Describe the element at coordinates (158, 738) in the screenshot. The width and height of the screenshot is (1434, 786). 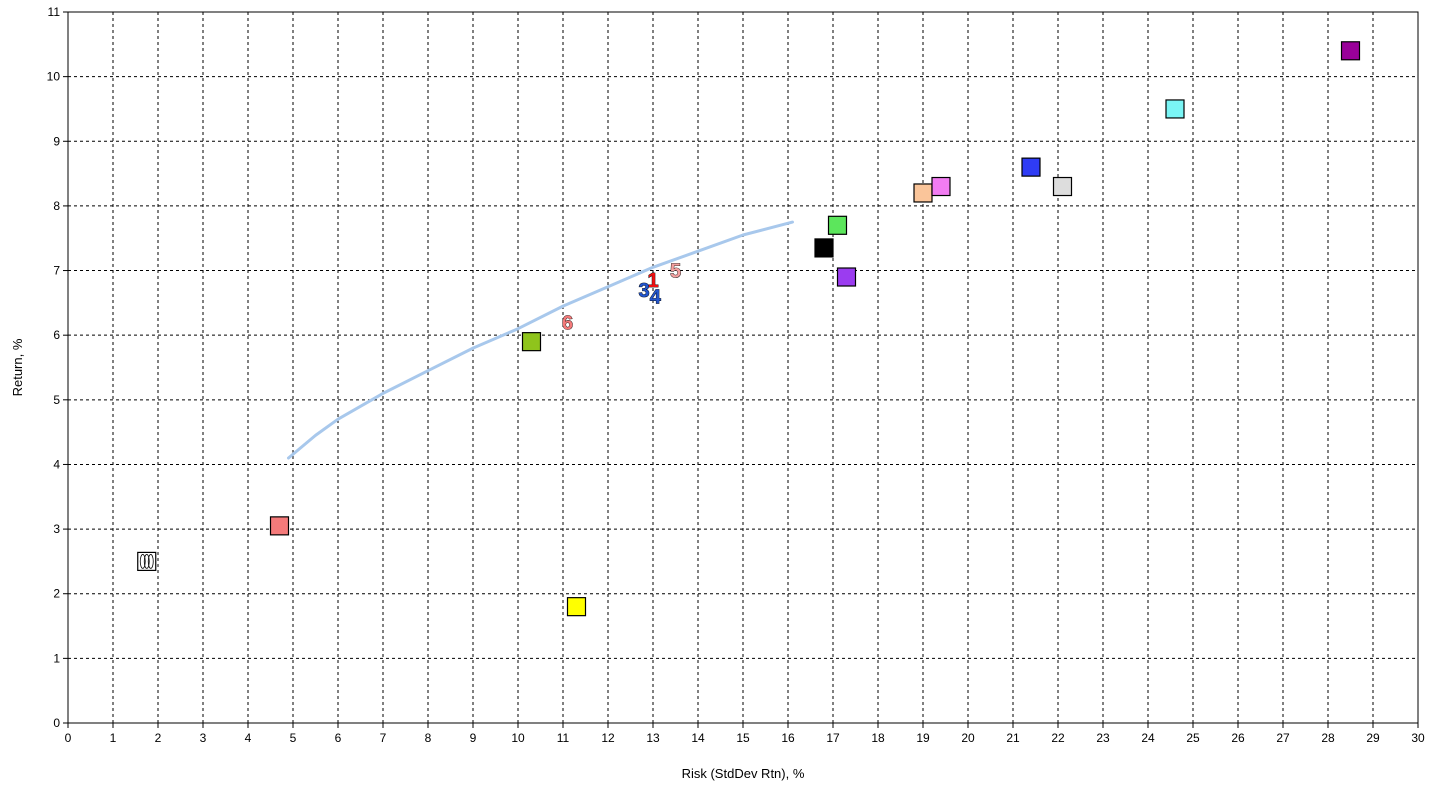
I see `x-tick-label: 2` at that location.